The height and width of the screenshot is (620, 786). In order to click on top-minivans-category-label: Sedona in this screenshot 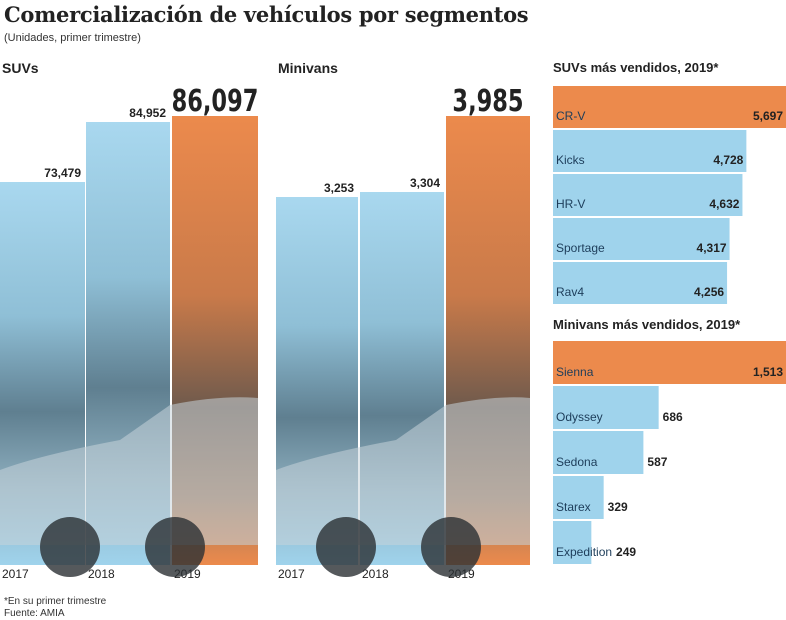, I will do `click(577, 462)`.